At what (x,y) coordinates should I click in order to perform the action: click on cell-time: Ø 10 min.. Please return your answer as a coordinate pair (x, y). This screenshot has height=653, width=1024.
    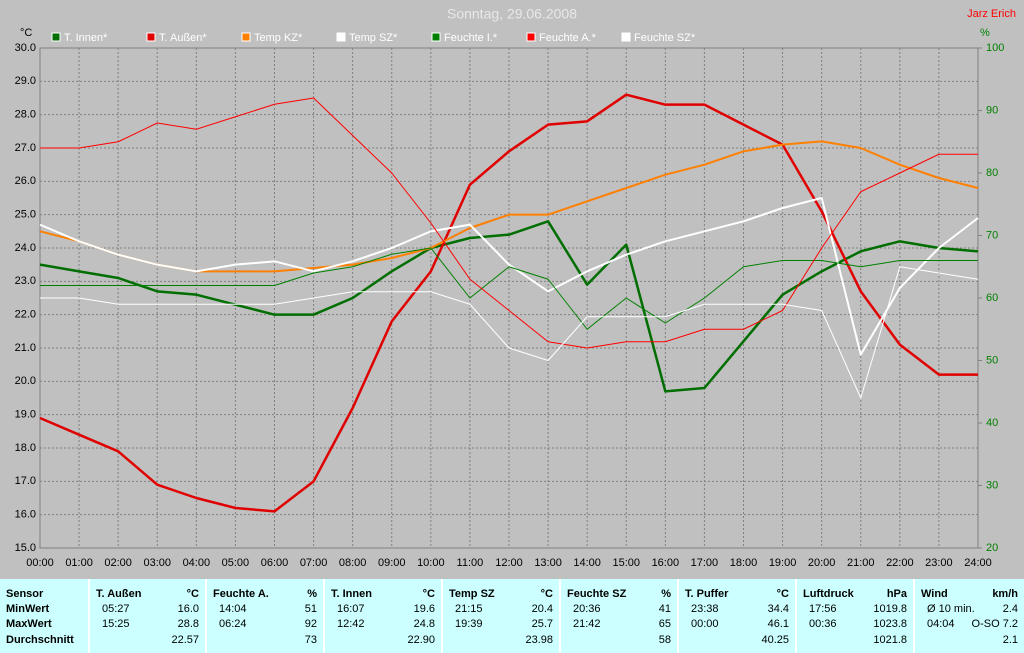
    Looking at the image, I should click on (951, 609).